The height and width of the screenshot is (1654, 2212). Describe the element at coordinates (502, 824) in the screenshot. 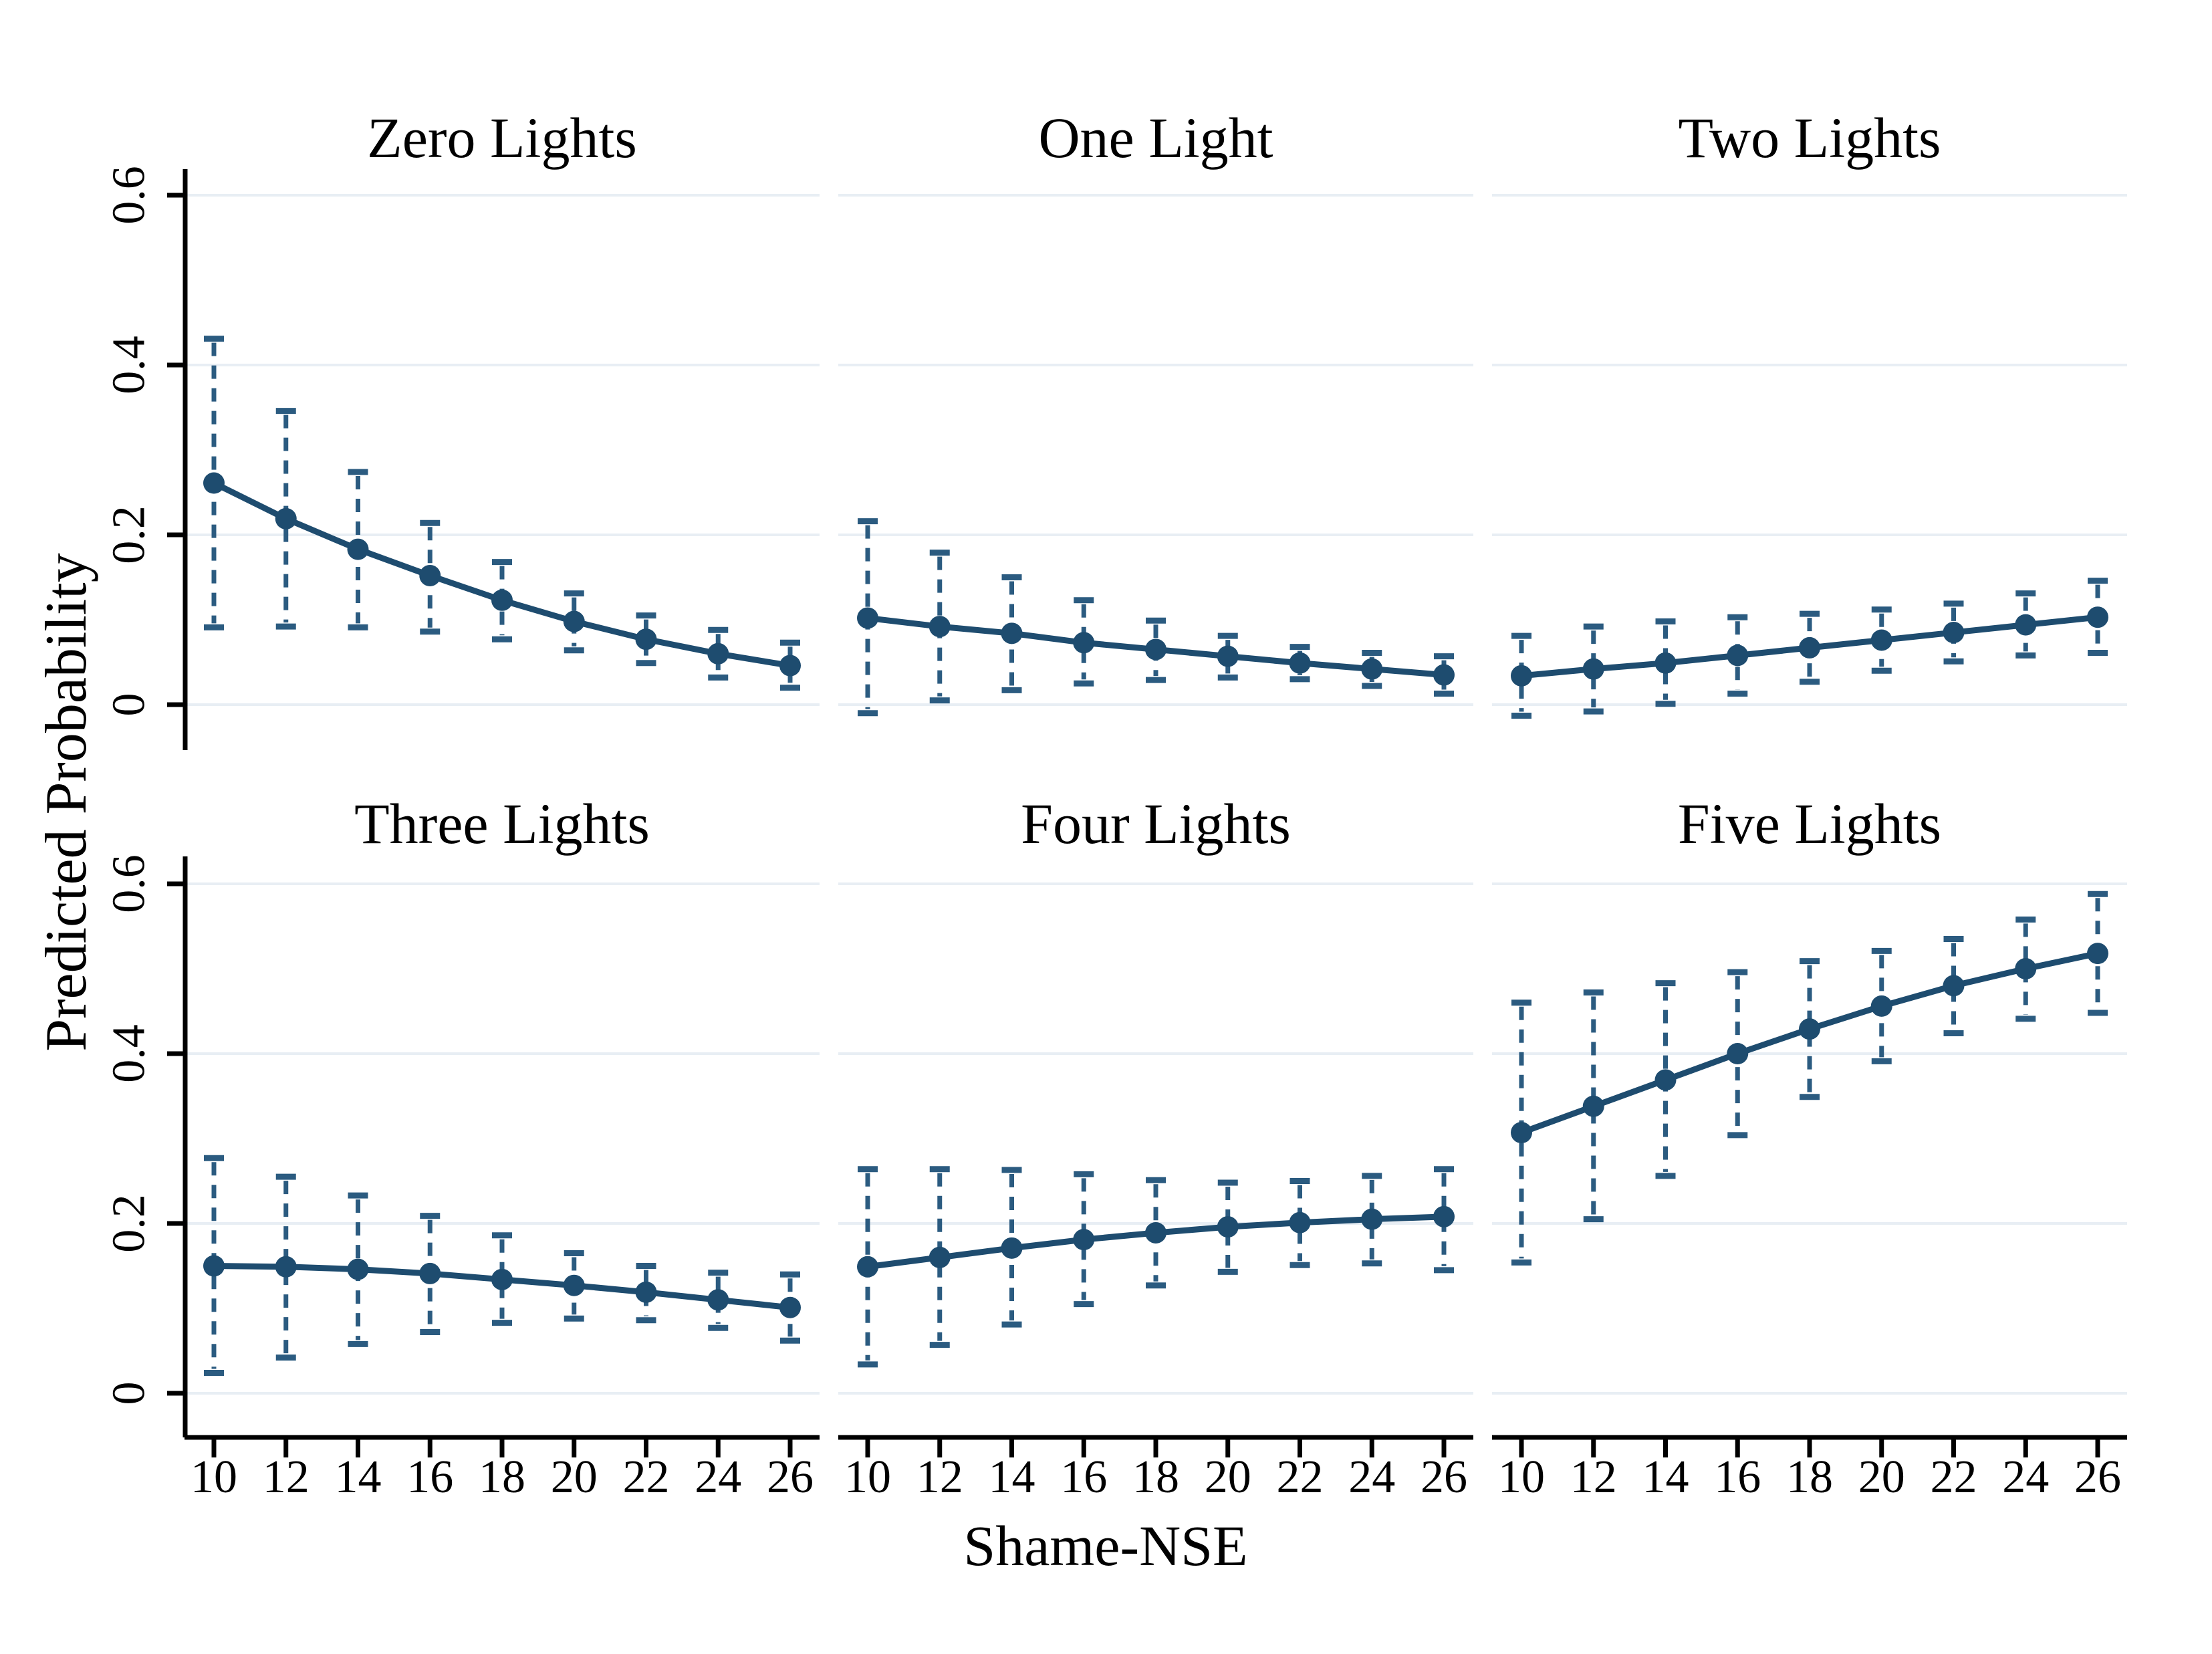

I see `panel-title-three-lights: Three Lights` at that location.